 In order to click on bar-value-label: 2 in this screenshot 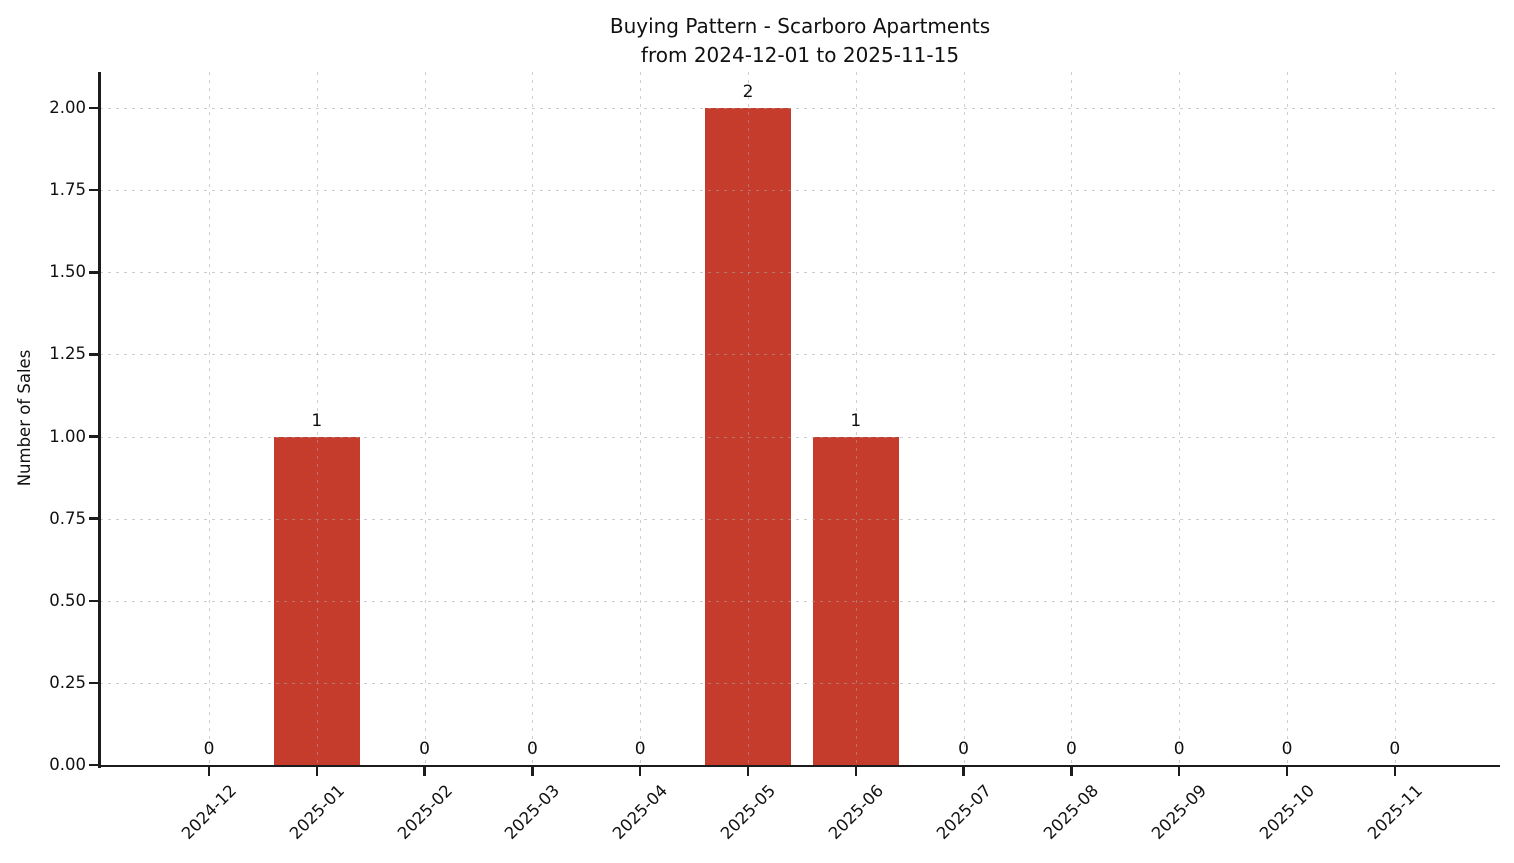, I will do `click(748, 92)`.